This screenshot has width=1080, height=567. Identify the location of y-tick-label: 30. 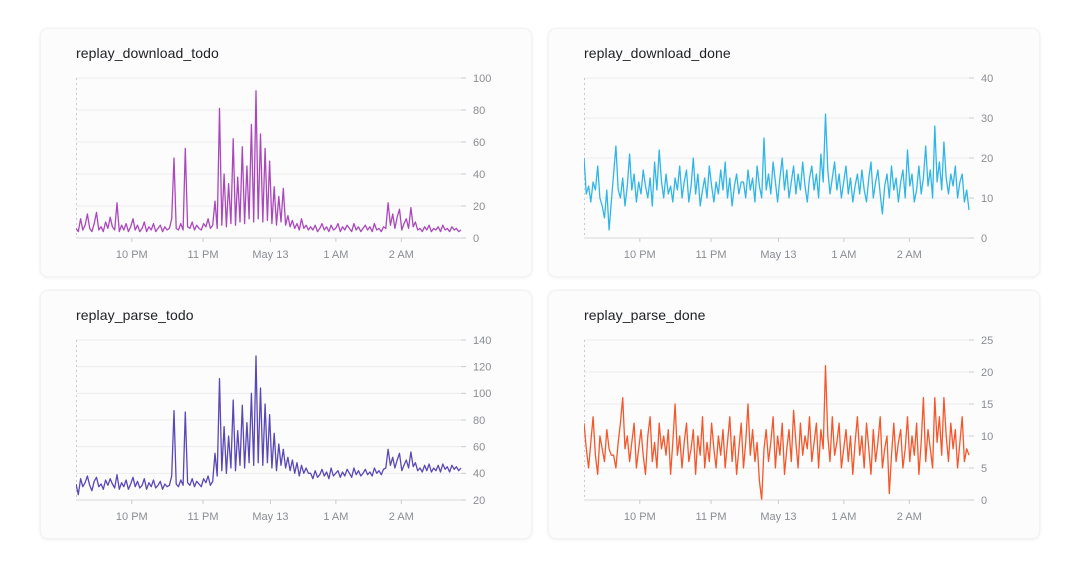
(987, 119).